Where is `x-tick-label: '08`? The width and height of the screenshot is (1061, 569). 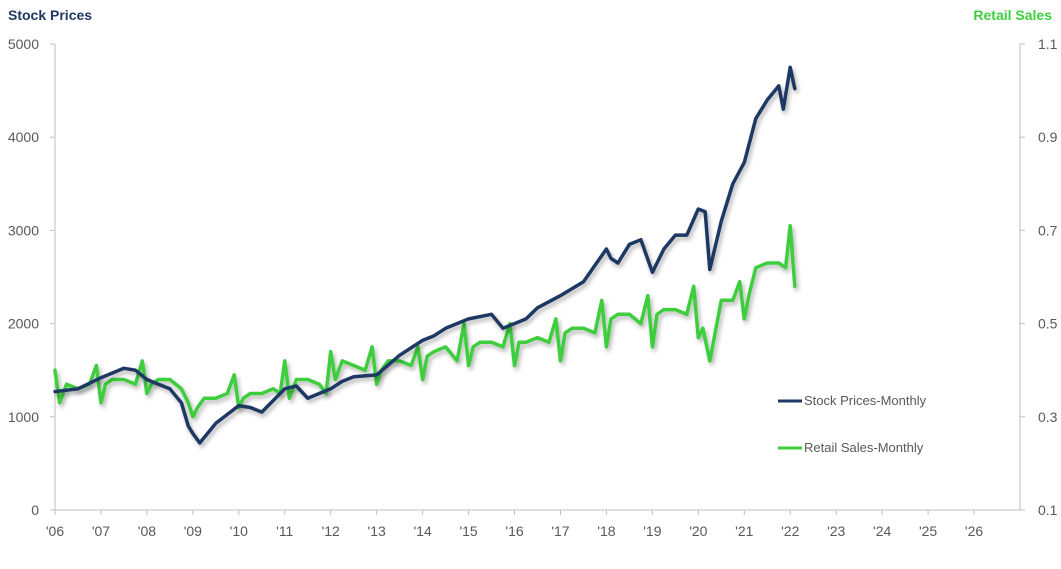 x-tick-label: '08 is located at coordinates (147, 531).